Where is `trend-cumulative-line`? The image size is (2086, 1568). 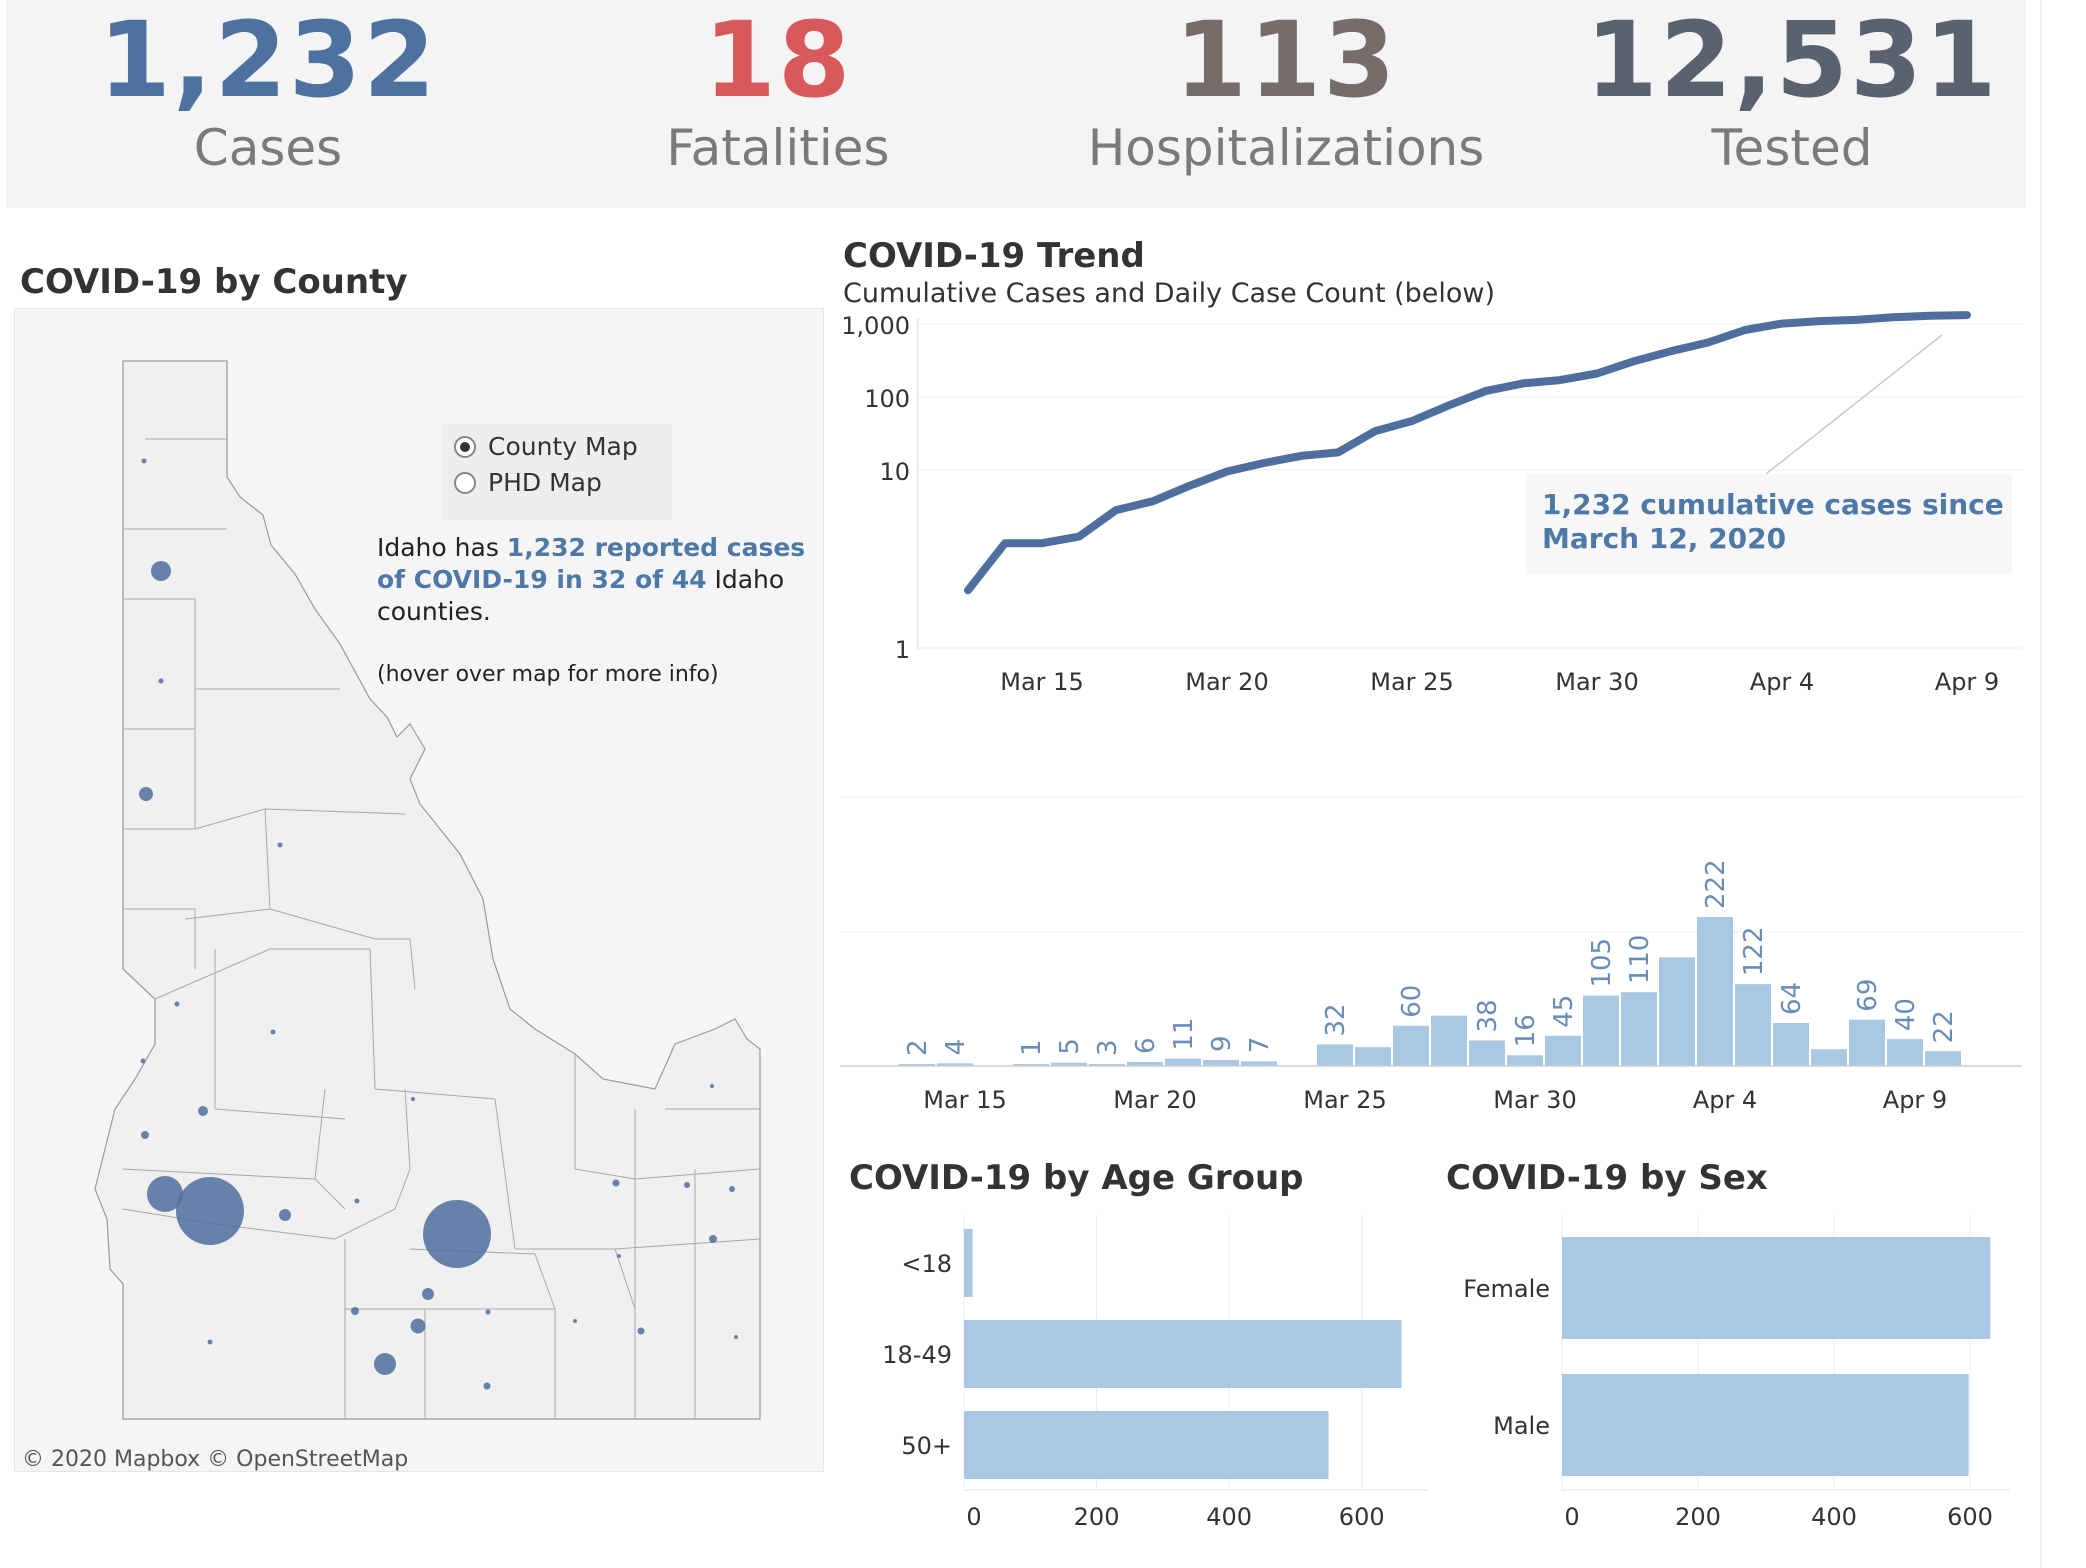 trend-cumulative-line is located at coordinates (1467, 453).